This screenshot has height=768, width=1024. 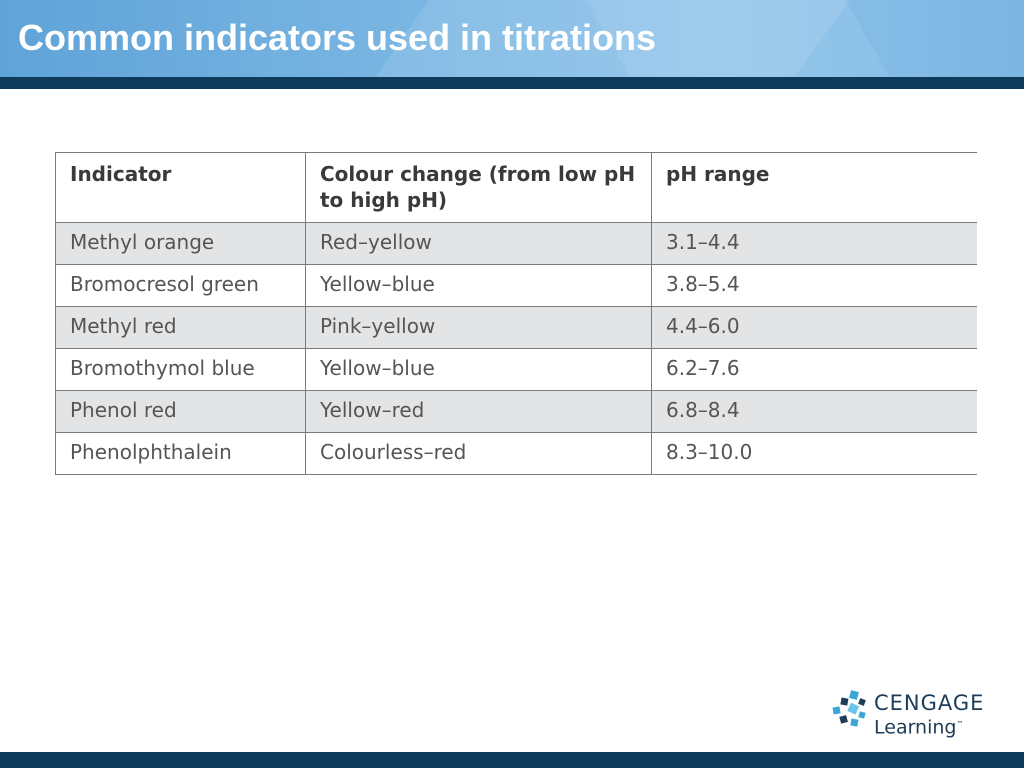 What do you see at coordinates (478, 327) in the screenshot?
I see `colour-change-cell: Pink–yellow` at bounding box center [478, 327].